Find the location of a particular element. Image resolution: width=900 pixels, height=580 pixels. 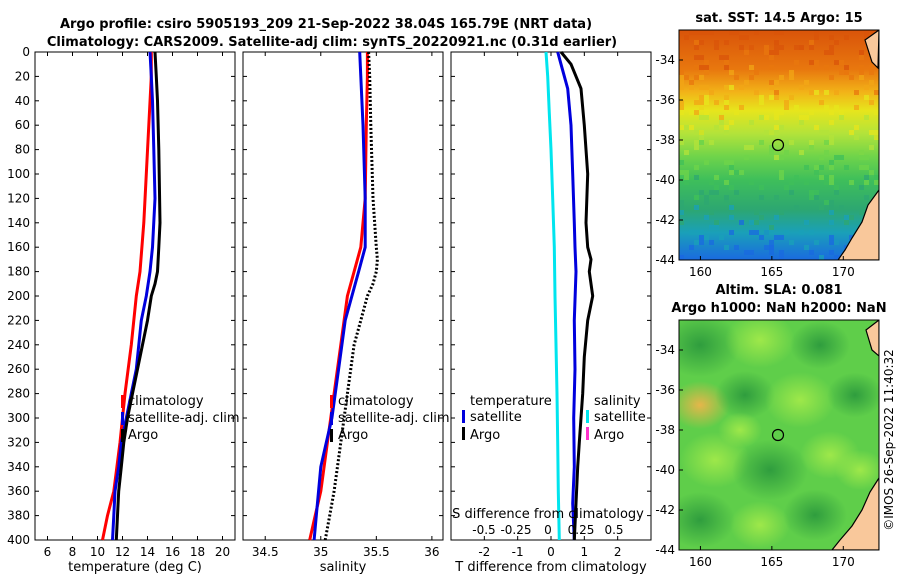

depth-tick-label: 60 is located at coordinates (22, 125).